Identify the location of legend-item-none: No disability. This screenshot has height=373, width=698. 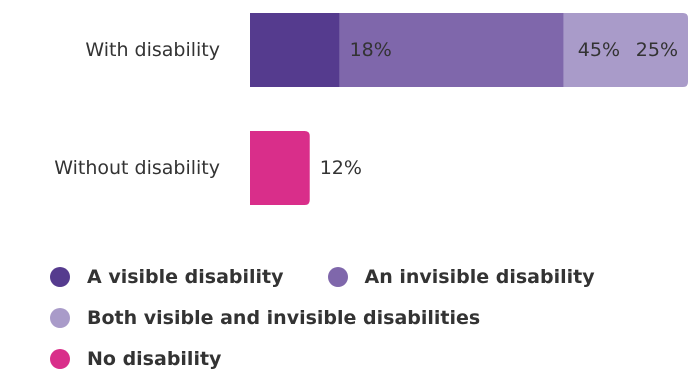
(135, 359).